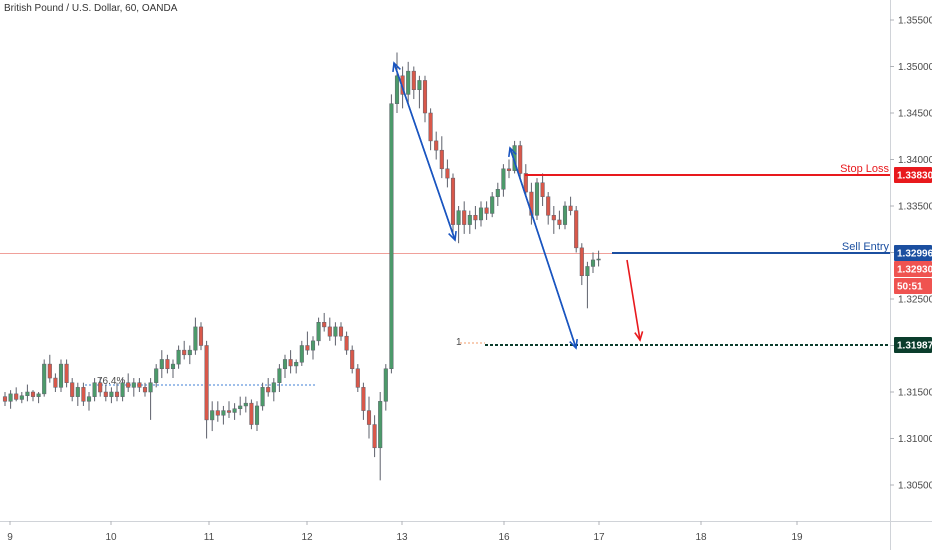 This screenshot has height=550, width=932. Describe the element at coordinates (209, 537) in the screenshot. I see `x-tick-label: 11` at that location.